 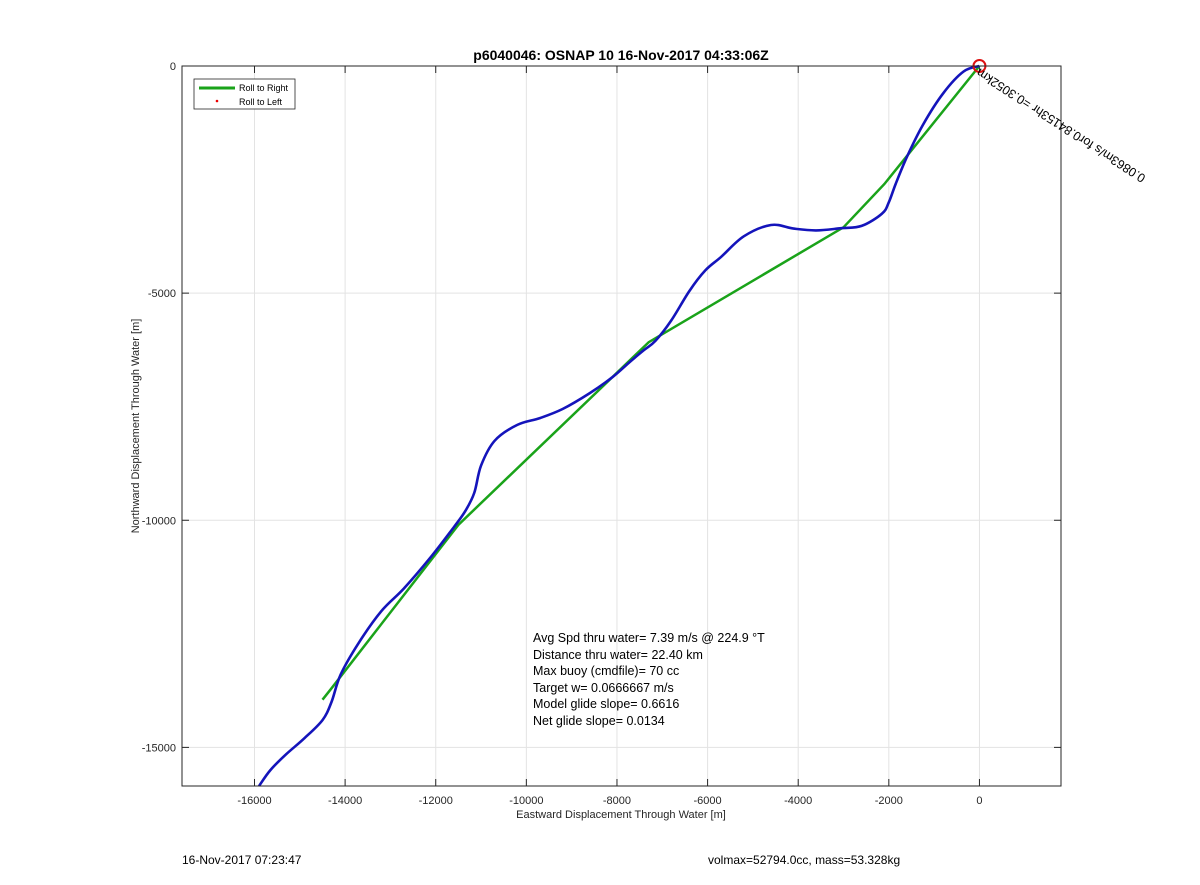 I want to click on x-tick-label: -16000, so click(x=254, y=801).